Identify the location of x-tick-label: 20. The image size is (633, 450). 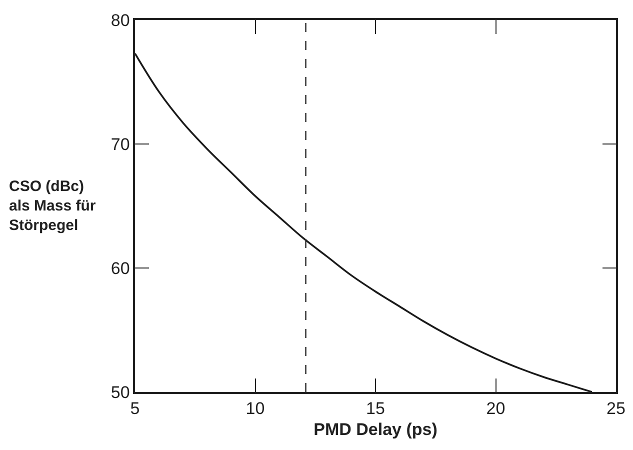
(496, 408).